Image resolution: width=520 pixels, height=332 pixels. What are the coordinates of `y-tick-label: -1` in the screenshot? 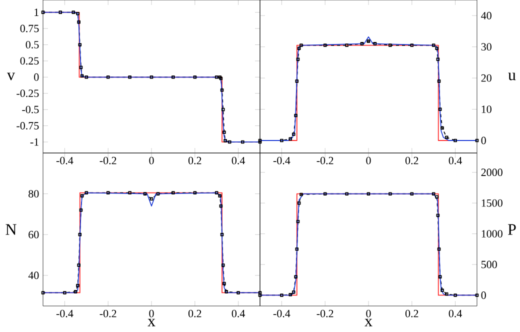 It's located at (34, 142).